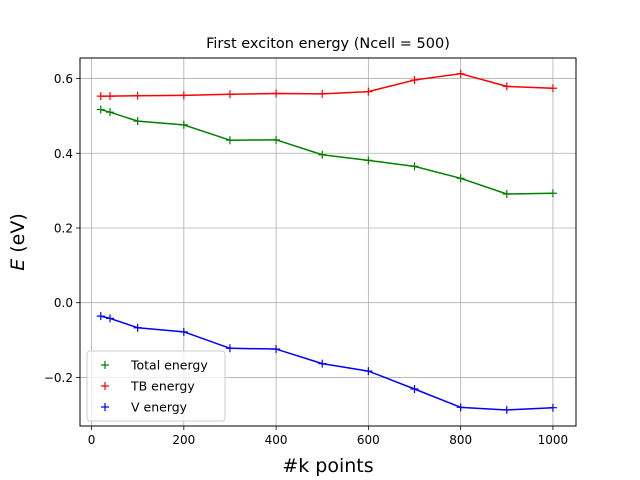 This screenshot has width=640, height=480. Describe the element at coordinates (276, 440) in the screenshot. I see `x-tick-label: 400` at that location.